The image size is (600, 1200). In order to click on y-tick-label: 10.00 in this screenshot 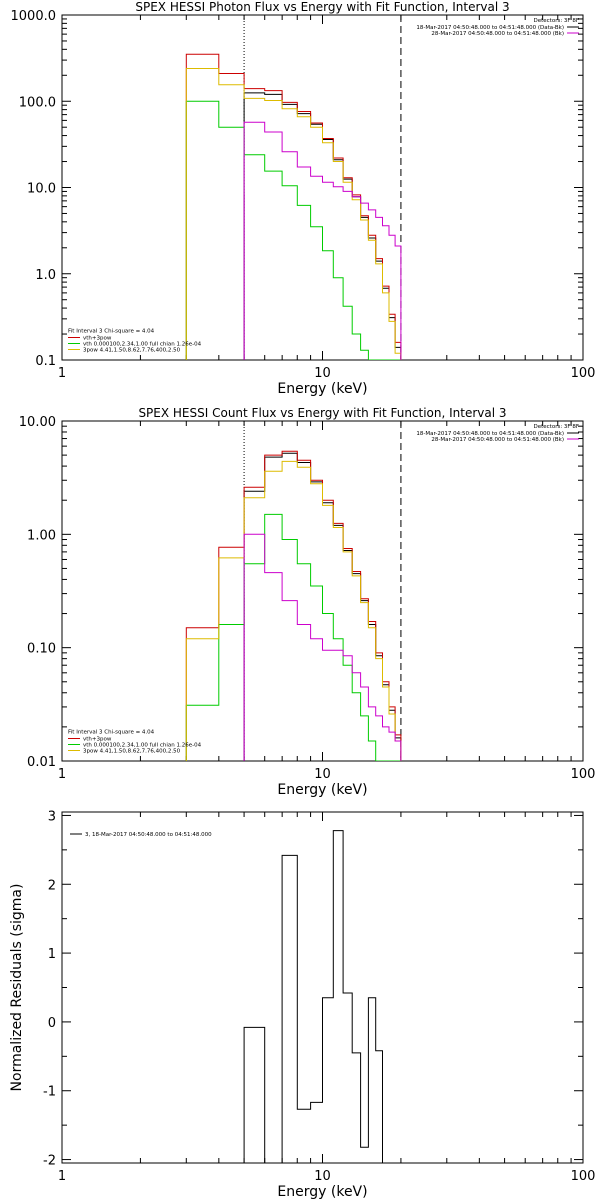, I will do `click(37, 422)`.